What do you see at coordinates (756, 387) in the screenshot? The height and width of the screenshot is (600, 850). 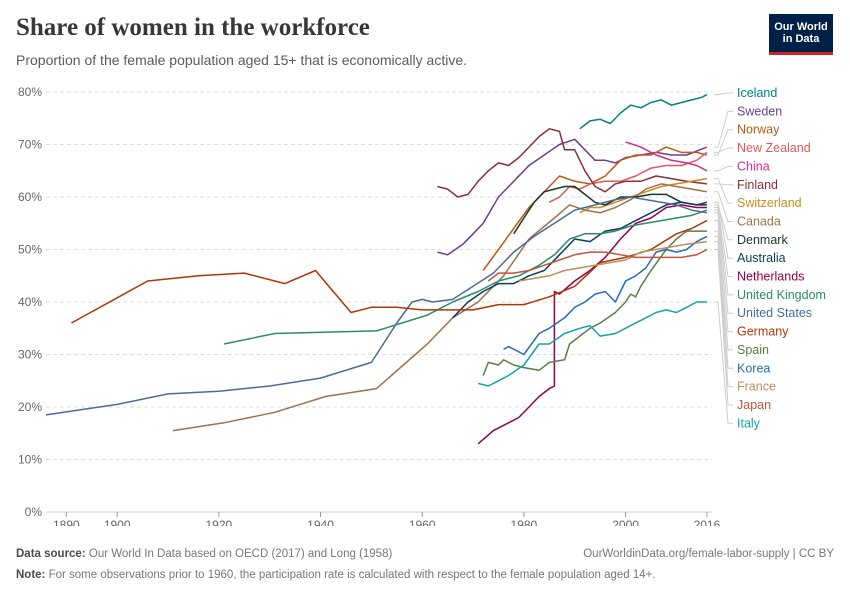 I see `series-label: France` at bounding box center [756, 387].